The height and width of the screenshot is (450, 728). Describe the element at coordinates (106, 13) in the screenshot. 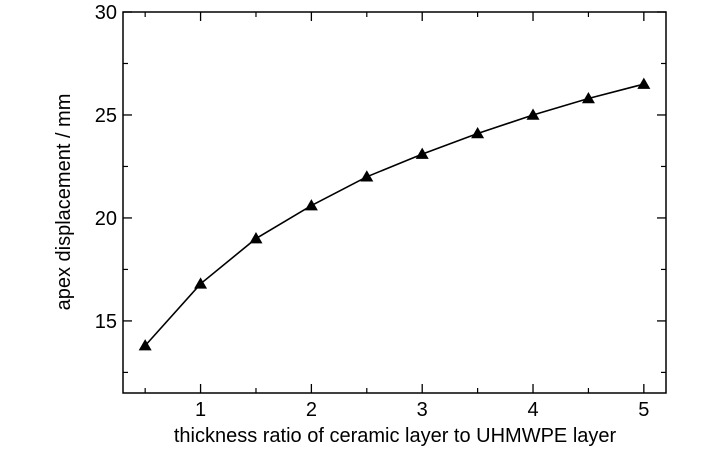

I see `y-tick-label: 30` at that location.